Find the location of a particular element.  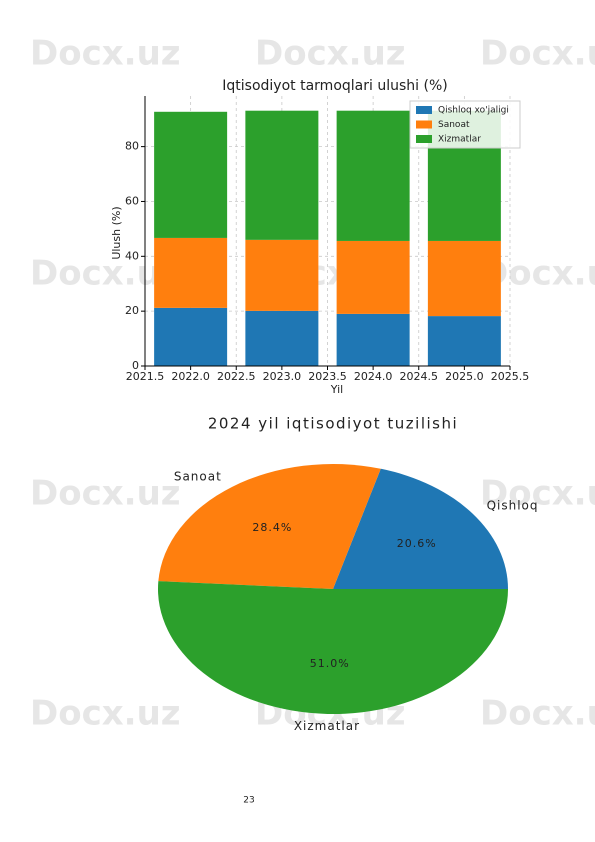

y-tick-label: 40 is located at coordinates (132, 255).